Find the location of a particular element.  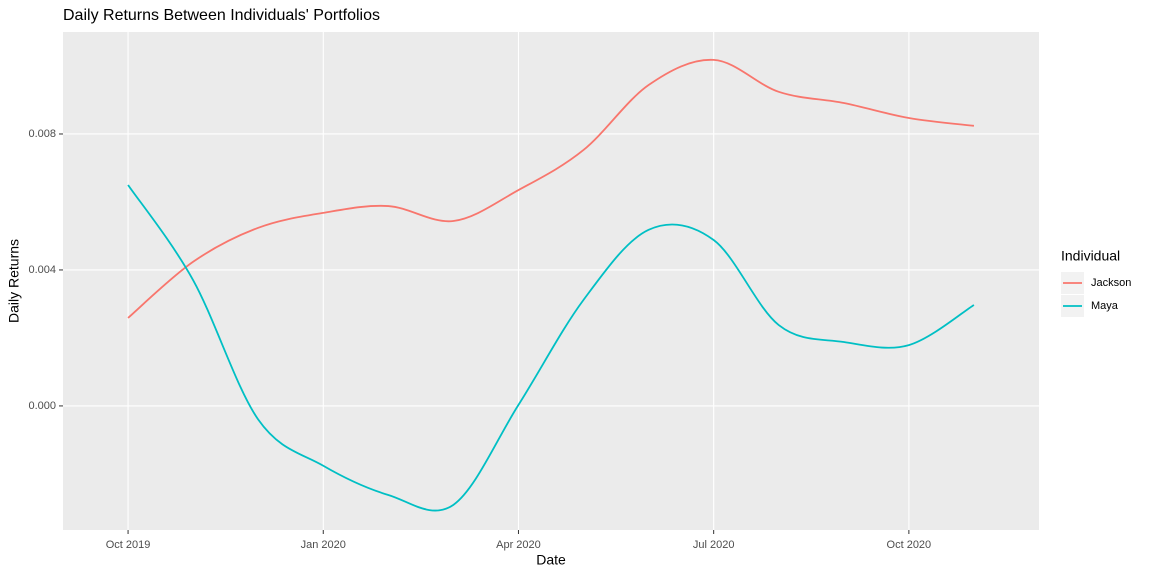

x-tick-label: Jan 2020 is located at coordinates (323, 545).